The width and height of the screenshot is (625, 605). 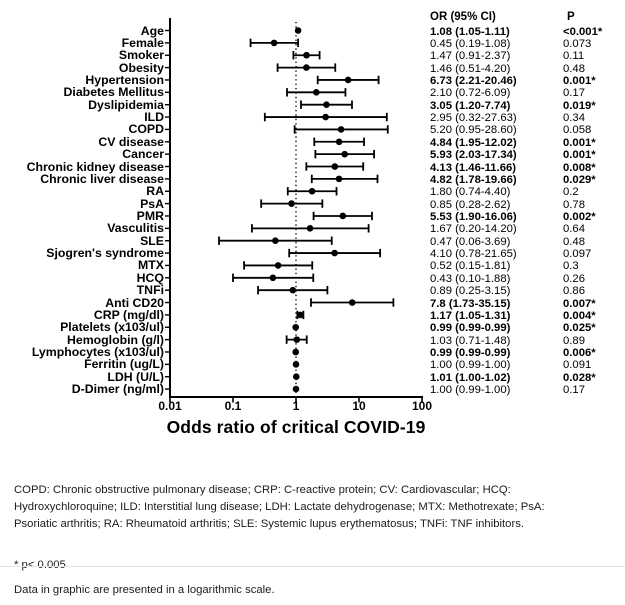 I want to click on p-value: 0.002*, so click(x=579, y=216).